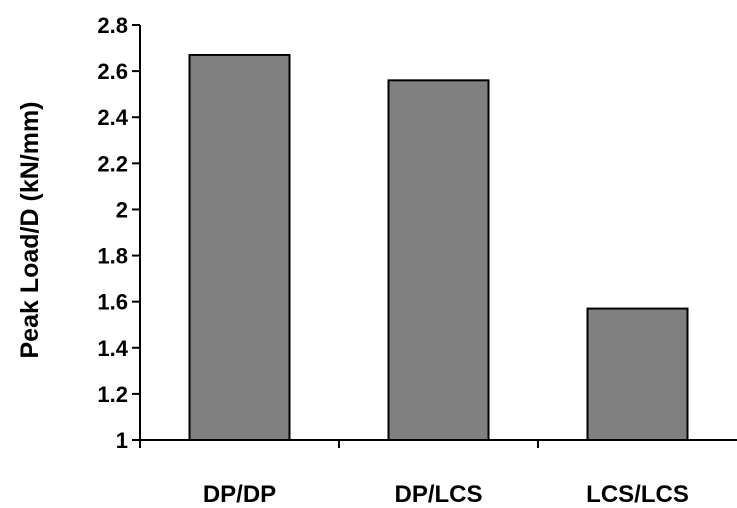  I want to click on bar-lcs-lcs, so click(637, 374).